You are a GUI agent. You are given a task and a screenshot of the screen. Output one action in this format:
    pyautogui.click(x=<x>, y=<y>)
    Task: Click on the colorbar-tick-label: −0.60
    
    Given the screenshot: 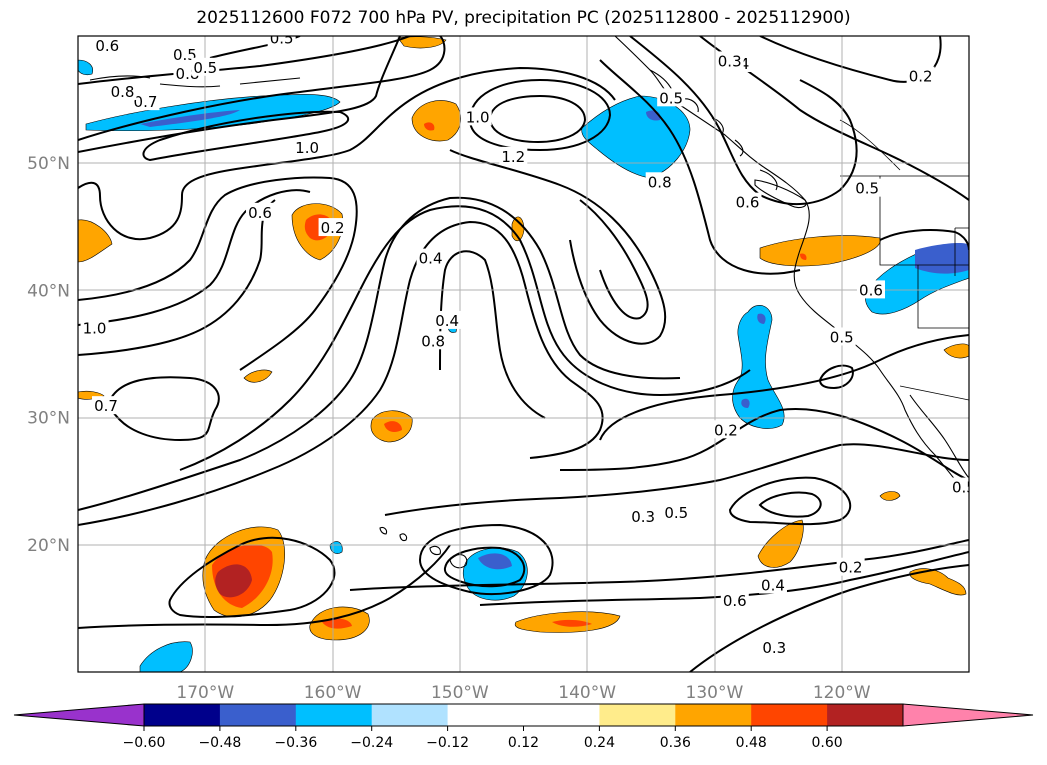 What is the action you would take?
    pyautogui.click(x=144, y=743)
    